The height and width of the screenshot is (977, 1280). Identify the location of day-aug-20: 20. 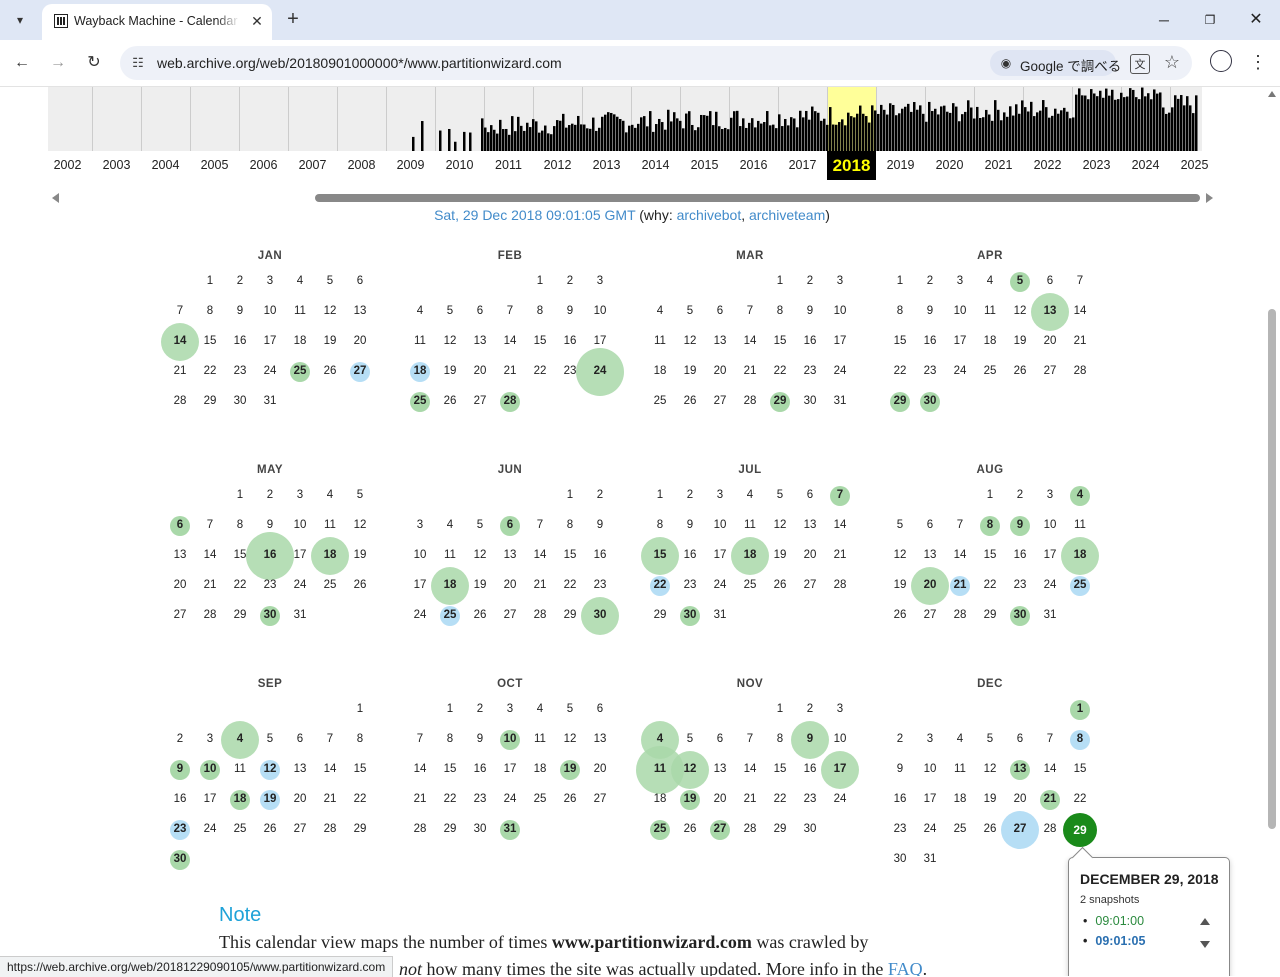
(930, 586).